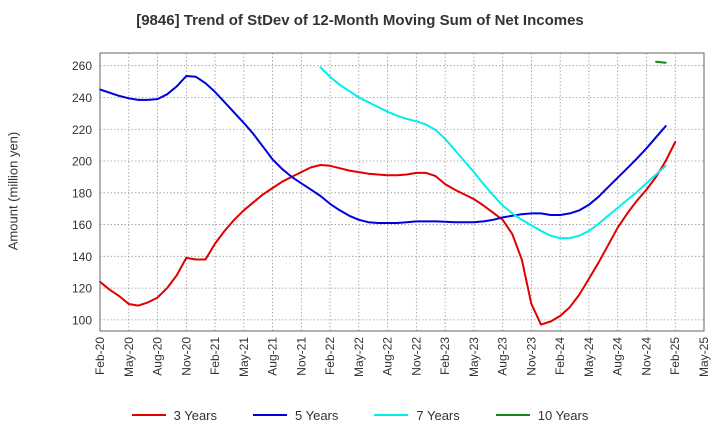 The height and width of the screenshot is (440, 720). What do you see at coordinates (618, 356) in the screenshot?
I see `x-tick-label: Aug-24` at bounding box center [618, 356].